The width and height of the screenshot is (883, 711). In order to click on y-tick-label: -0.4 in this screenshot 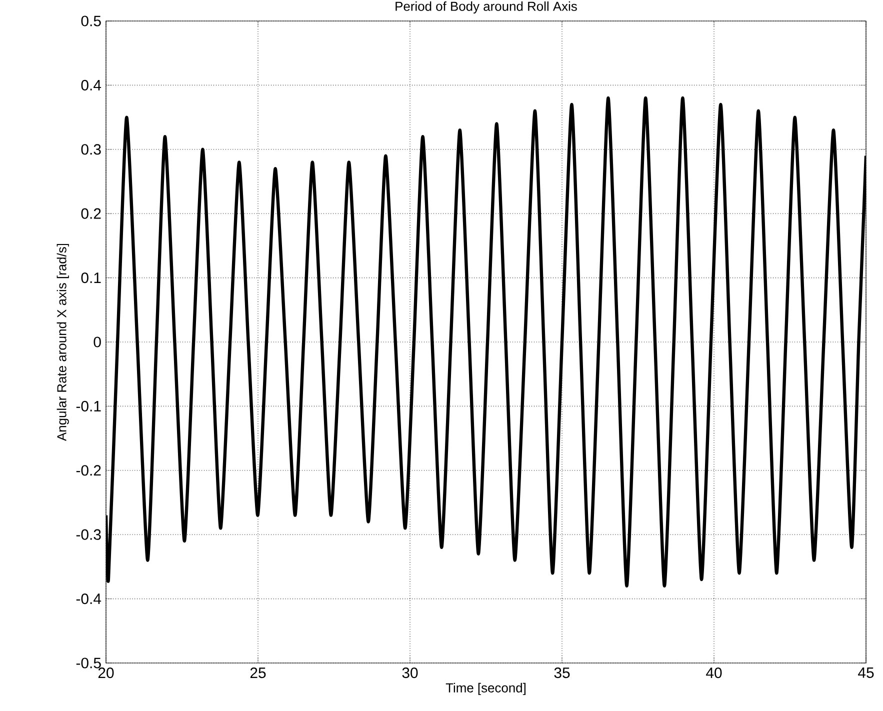, I will do `click(89, 599)`.